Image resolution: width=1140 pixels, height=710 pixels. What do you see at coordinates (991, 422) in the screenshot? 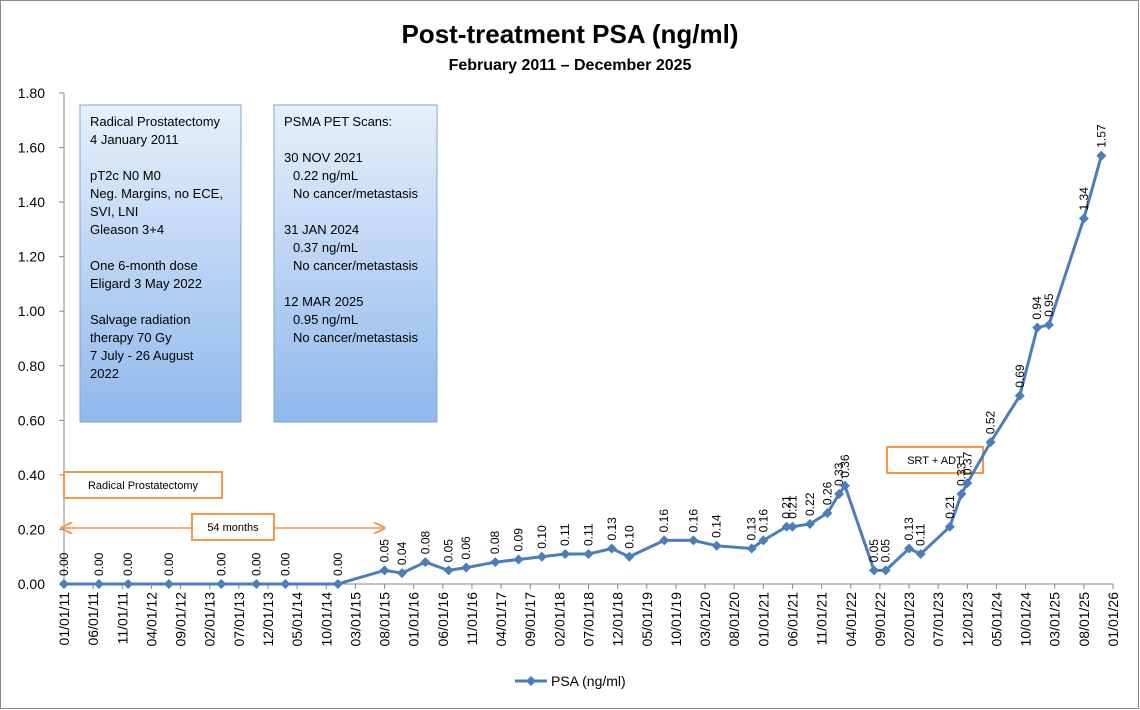
I see `data-label: 0.52` at bounding box center [991, 422].